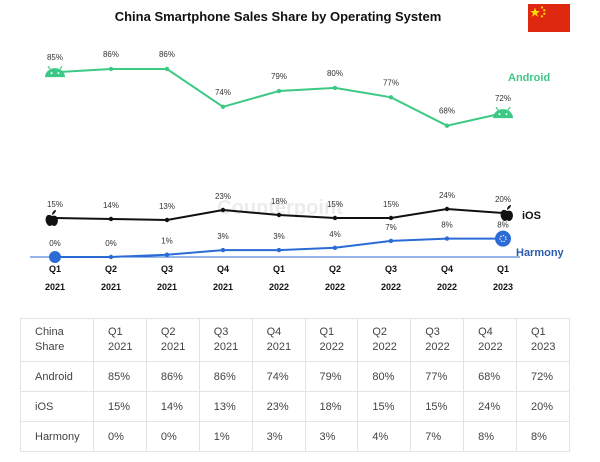 This screenshot has width=600, height=462. Describe the element at coordinates (490, 406) in the screenshot. I see `table-cell: 24%` at that location.